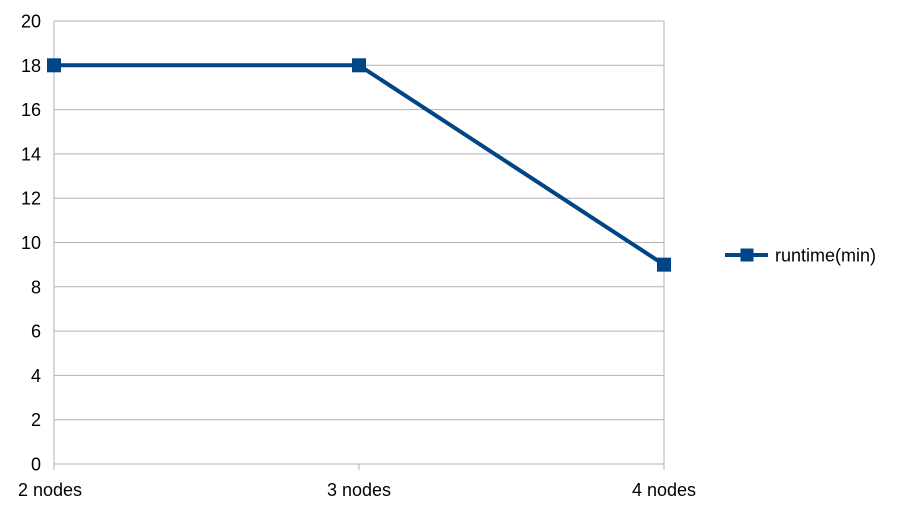 The width and height of the screenshot is (907, 510). I want to click on y-tick-label: 8, so click(36, 287).